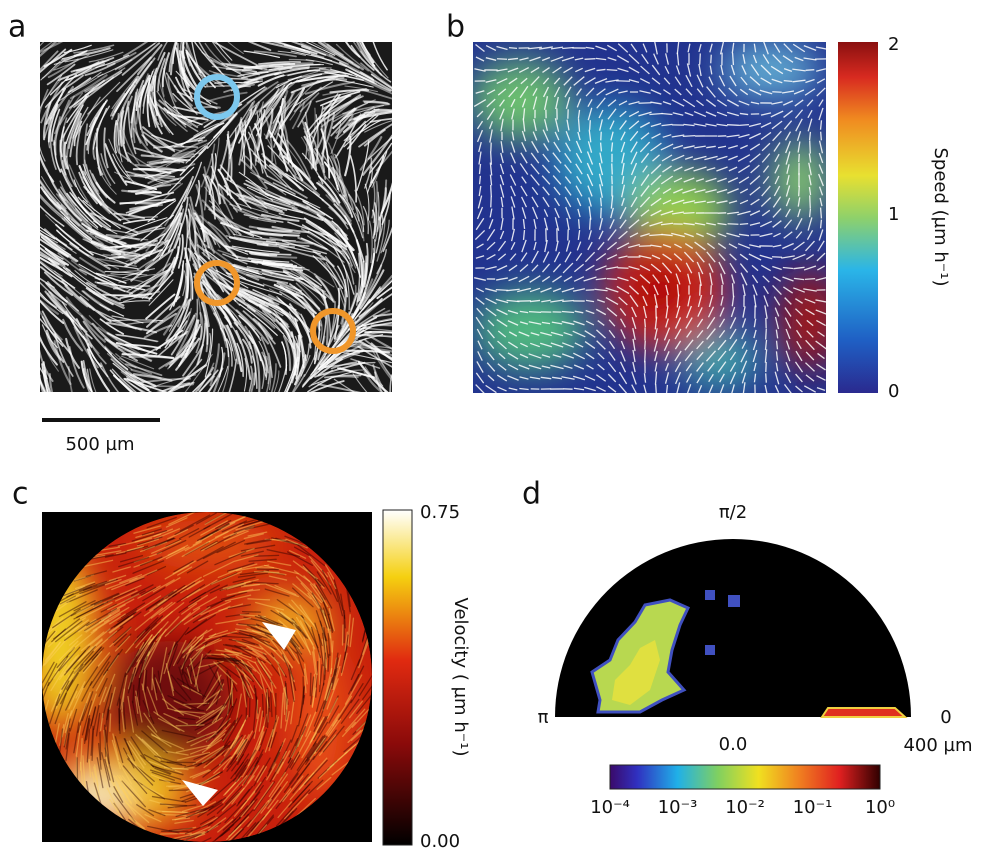  Describe the element at coordinates (455, 27) in the screenshot. I see `panel-letter: b` at that location.